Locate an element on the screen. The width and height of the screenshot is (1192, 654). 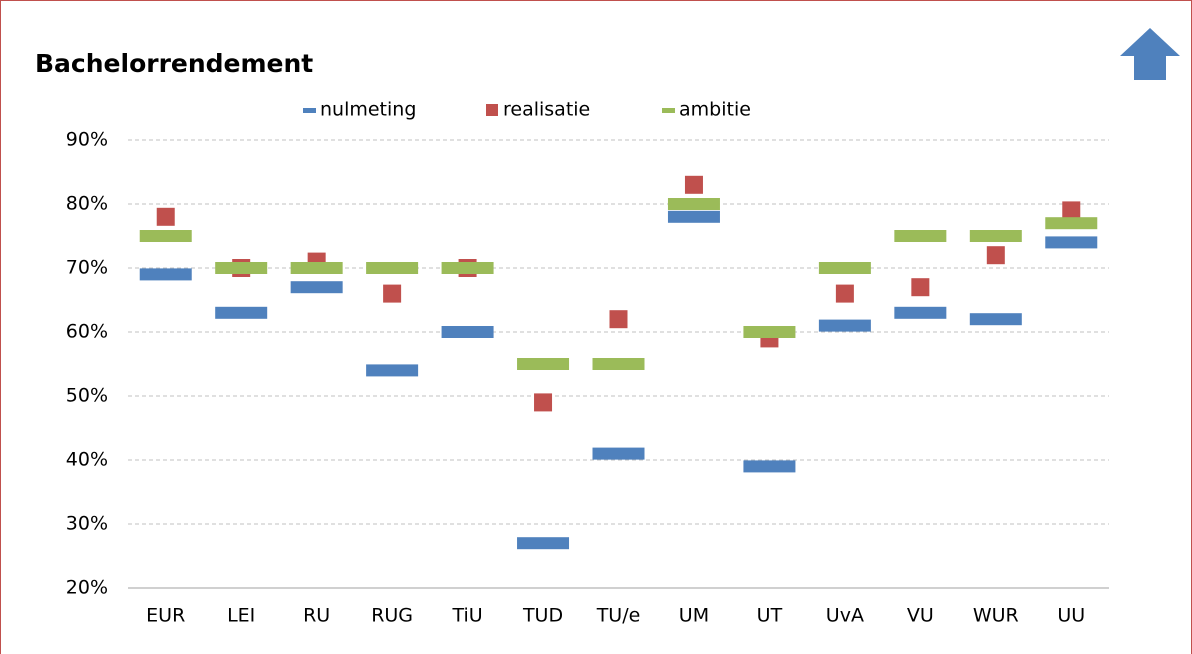
x-tick-label: UM is located at coordinates (694, 616).